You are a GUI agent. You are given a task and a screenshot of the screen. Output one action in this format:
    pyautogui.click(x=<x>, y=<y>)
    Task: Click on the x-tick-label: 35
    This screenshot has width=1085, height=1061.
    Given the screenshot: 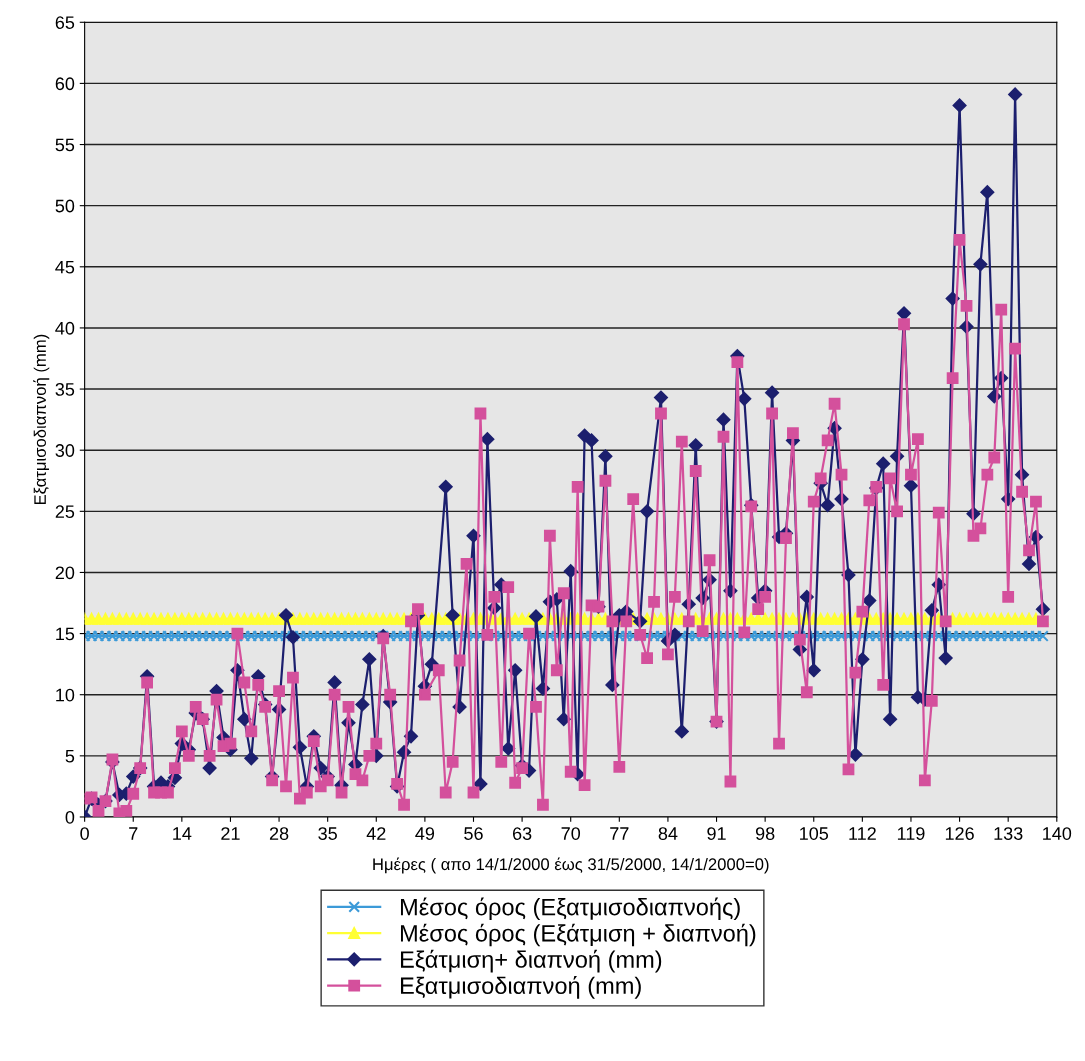 What is the action you would take?
    pyautogui.click(x=327, y=833)
    